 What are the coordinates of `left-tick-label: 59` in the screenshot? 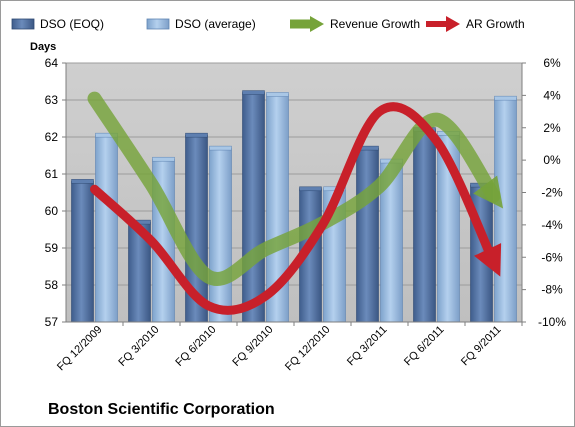 It's located at (52, 248).